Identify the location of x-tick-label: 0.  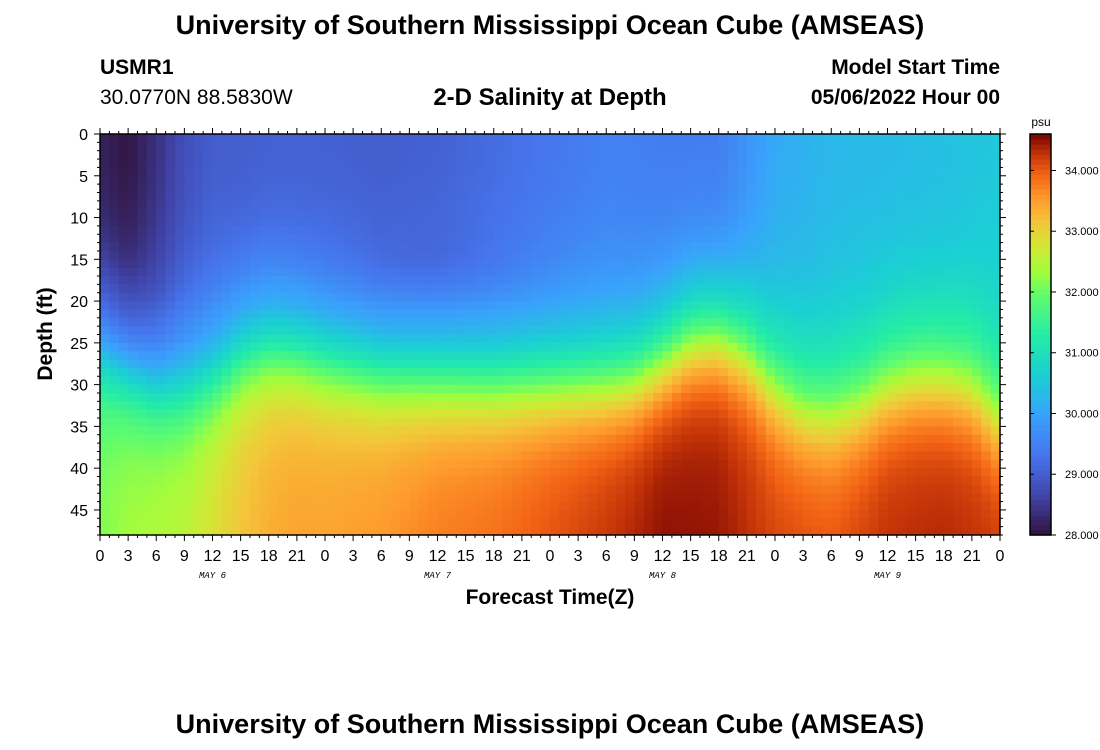
(550, 556).